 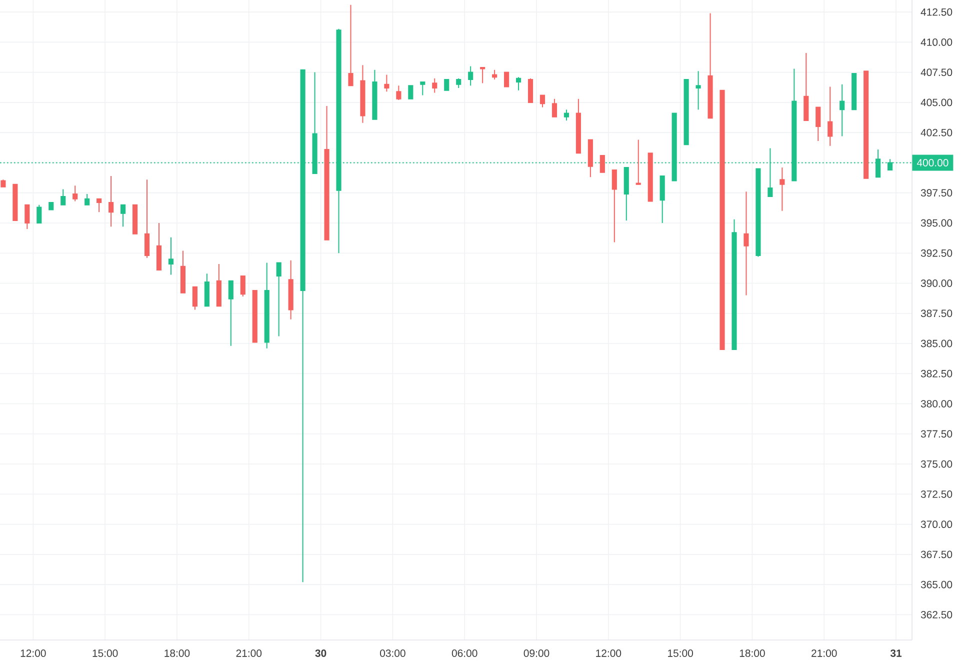 I want to click on y-tick-label: 395.00, so click(x=936, y=223).